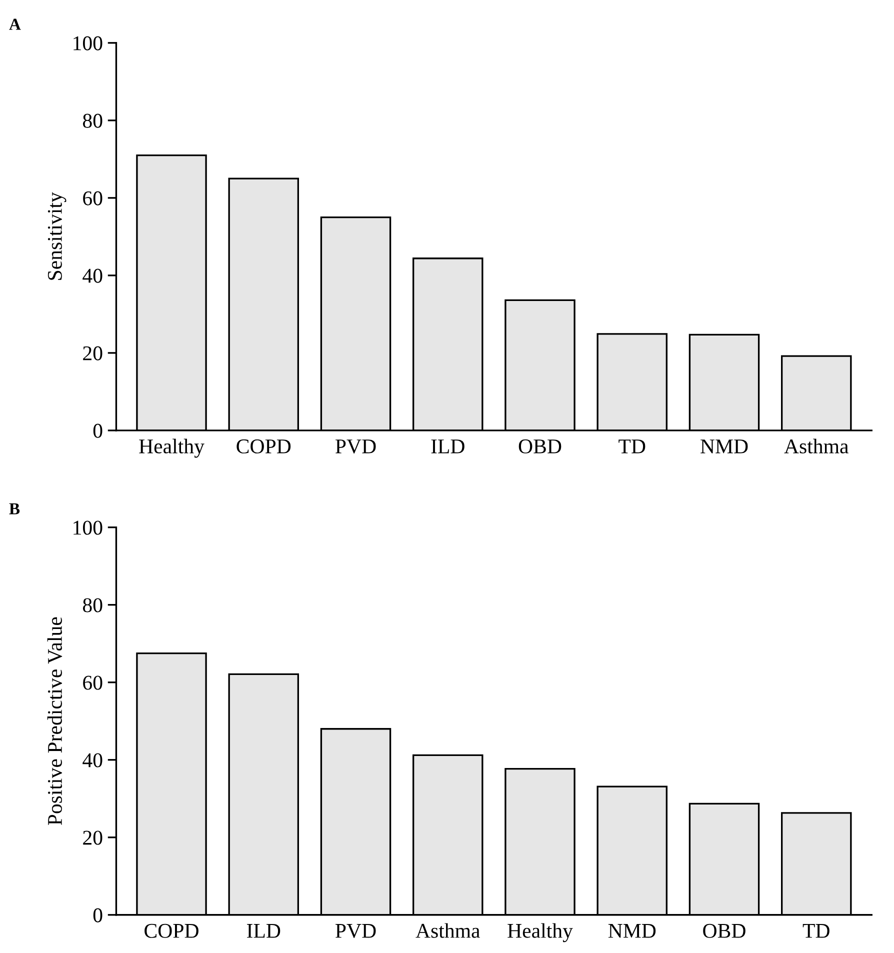 The height and width of the screenshot is (953, 894). I want to click on y-axis-title: Sensitivity, so click(57, 236).